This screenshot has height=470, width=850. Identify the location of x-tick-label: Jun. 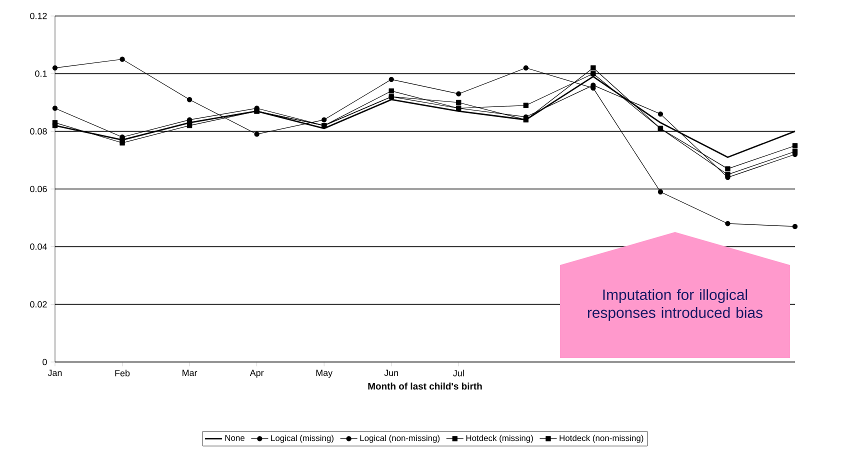
(391, 373).